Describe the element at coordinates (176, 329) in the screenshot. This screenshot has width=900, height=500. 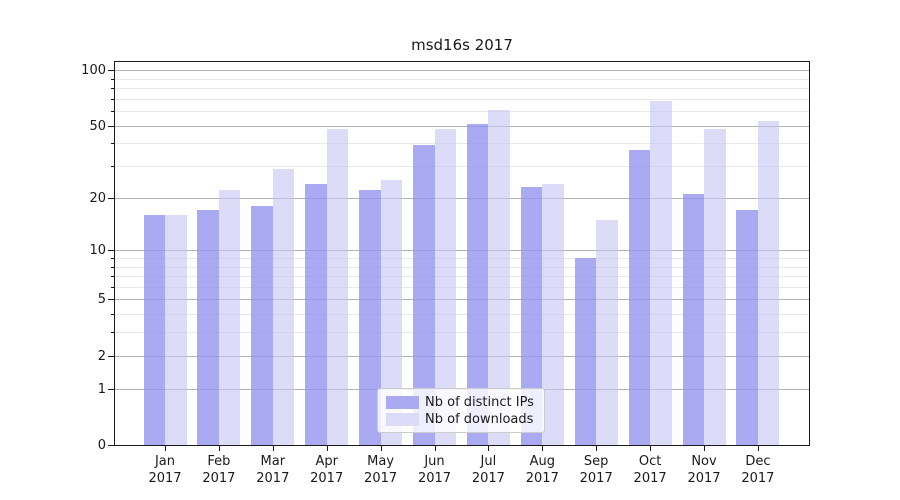
I see `bar-downloads-jan` at that location.